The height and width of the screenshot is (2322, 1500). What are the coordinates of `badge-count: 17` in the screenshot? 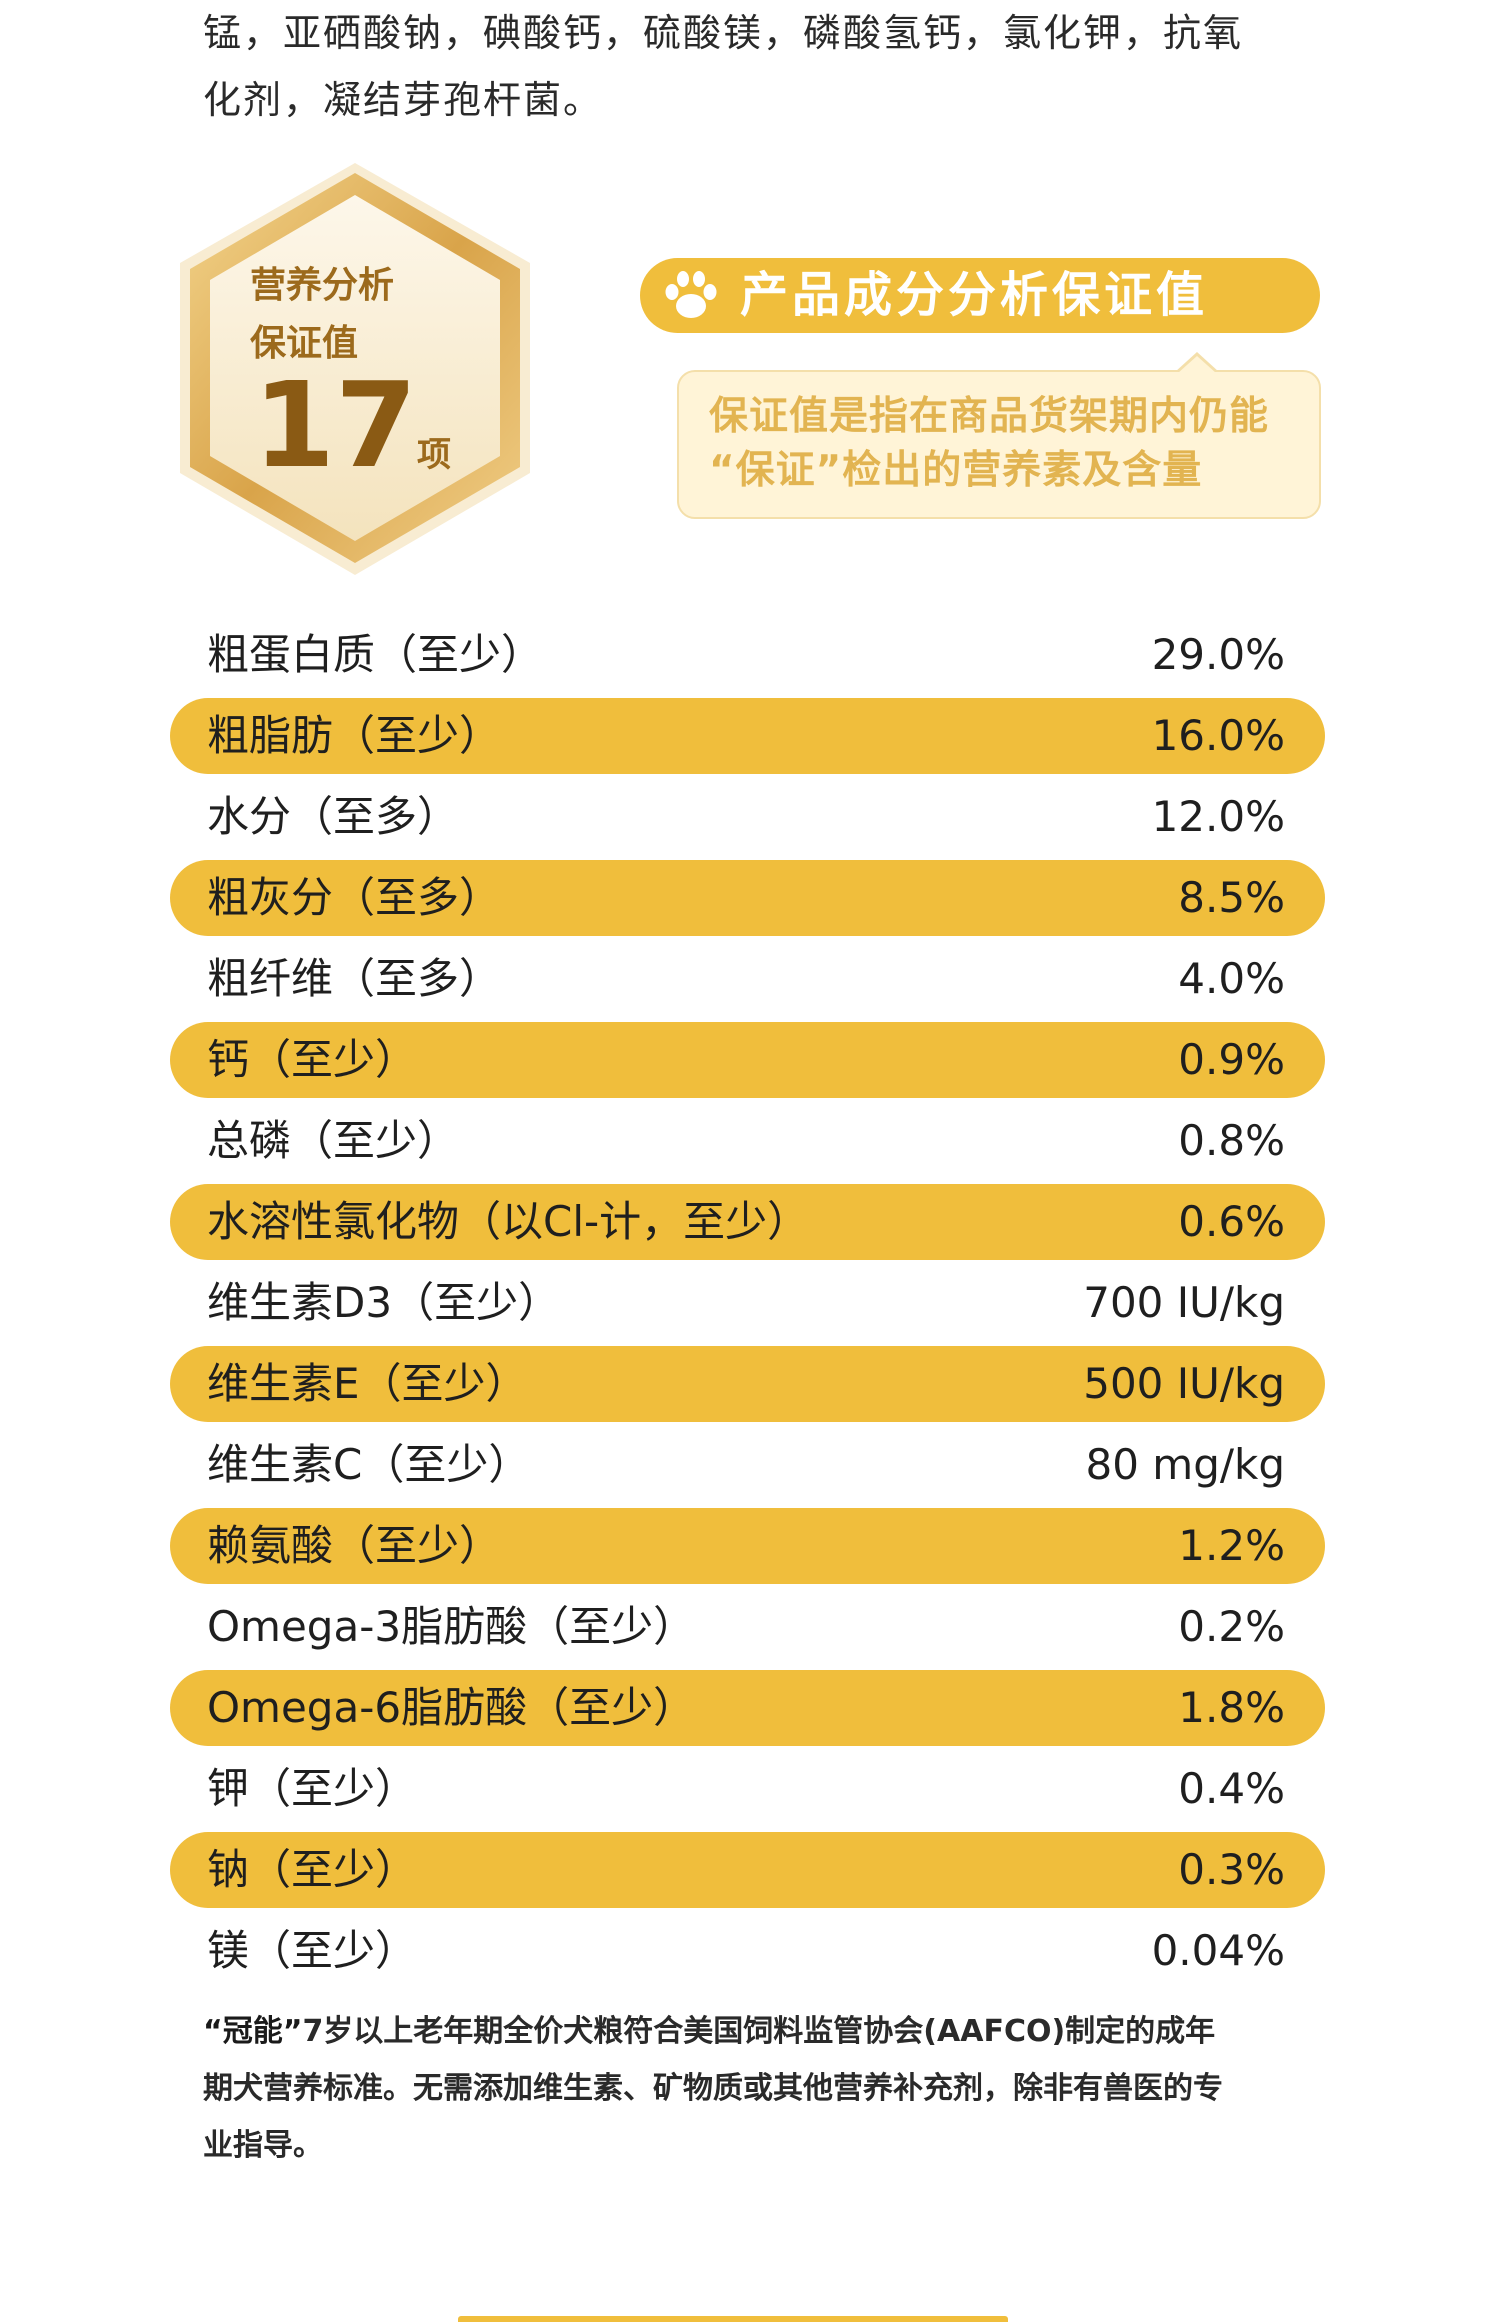 It's located at (335, 425).